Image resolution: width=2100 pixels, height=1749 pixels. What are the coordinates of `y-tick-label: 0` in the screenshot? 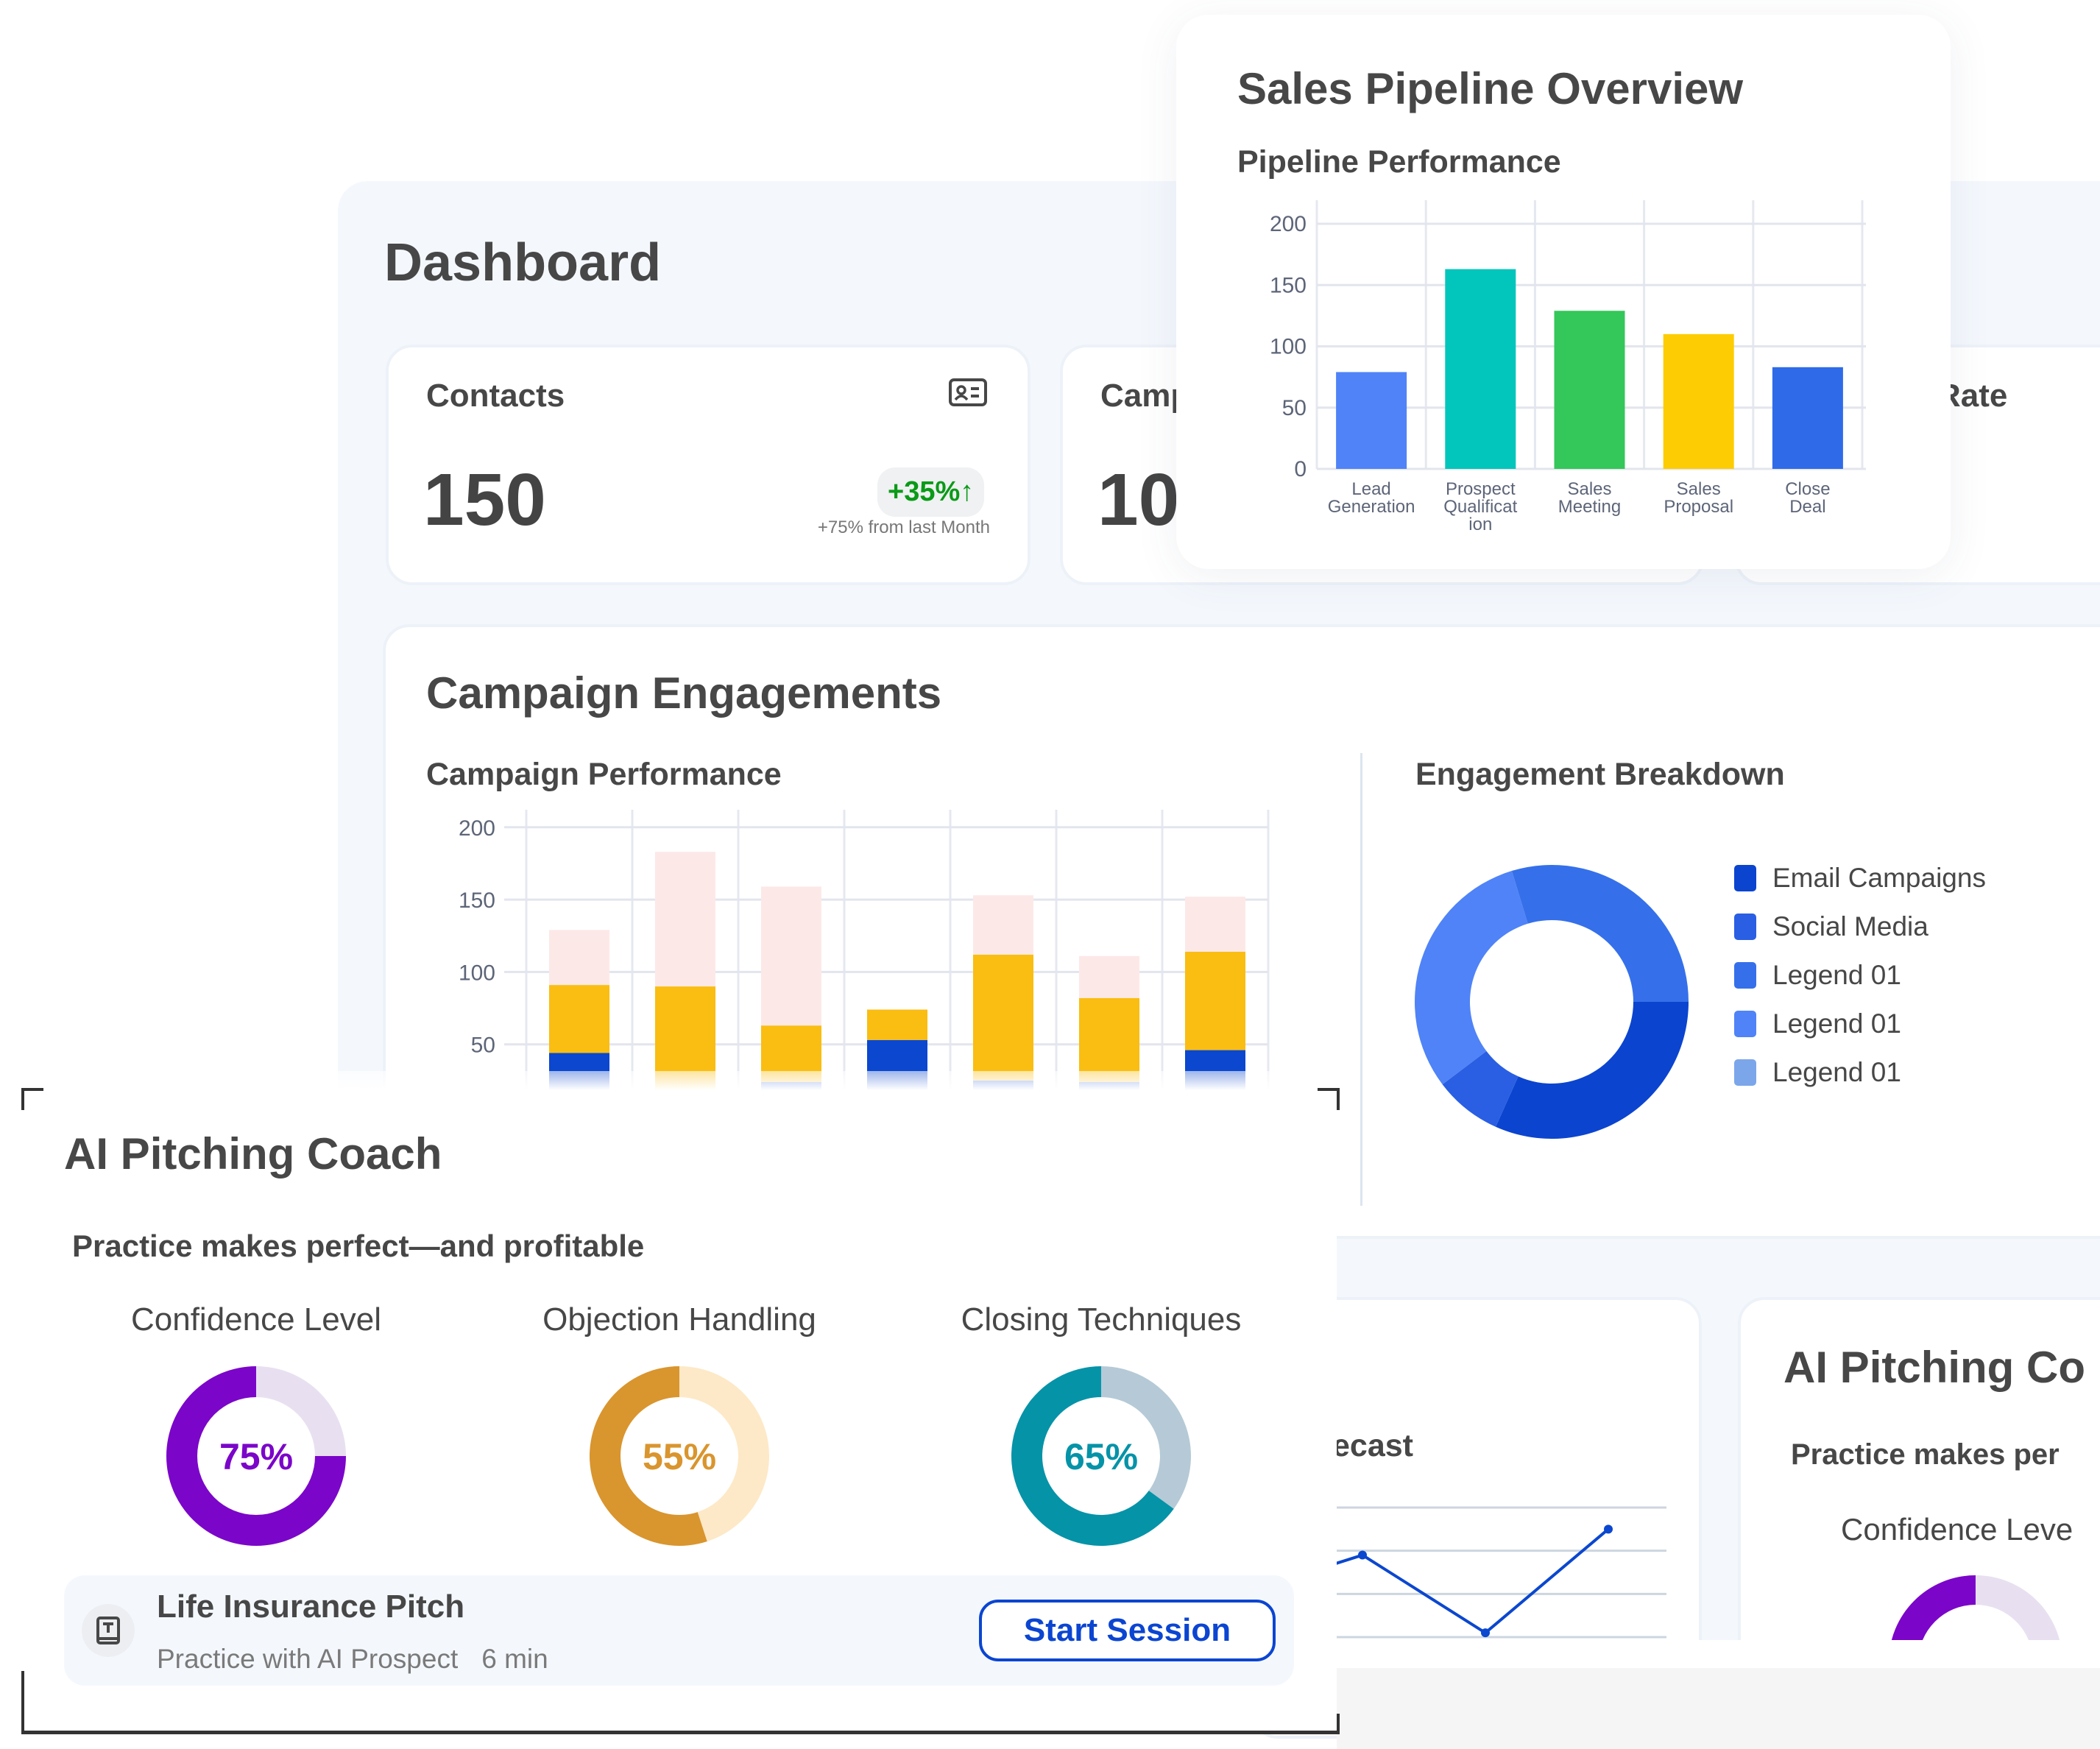 It's located at (1300, 469).